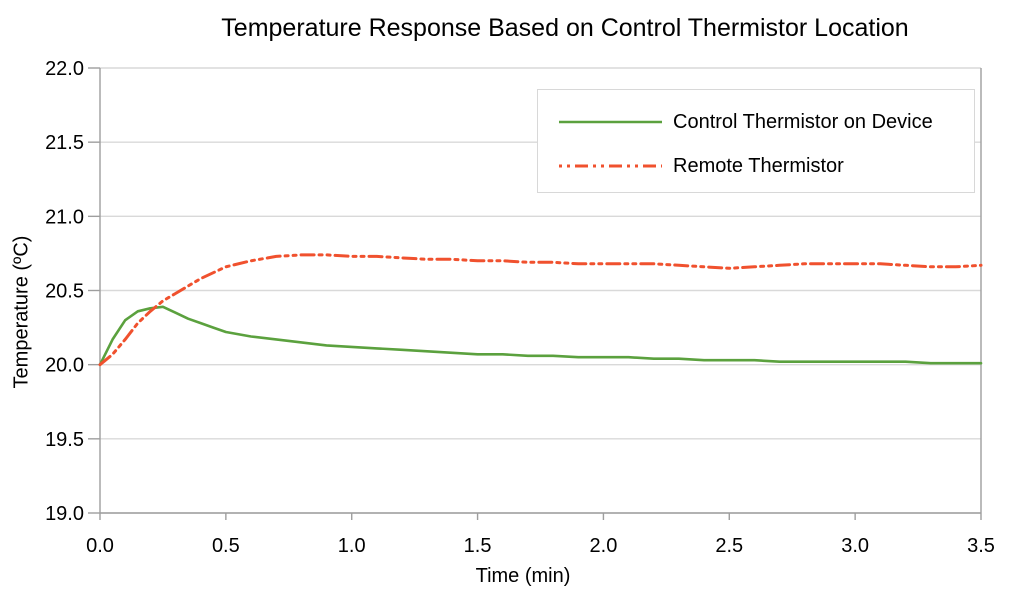 Image resolution: width=1024 pixels, height=595 pixels. Describe the element at coordinates (352, 546) in the screenshot. I see `x-tick-label: 1.0` at that location.